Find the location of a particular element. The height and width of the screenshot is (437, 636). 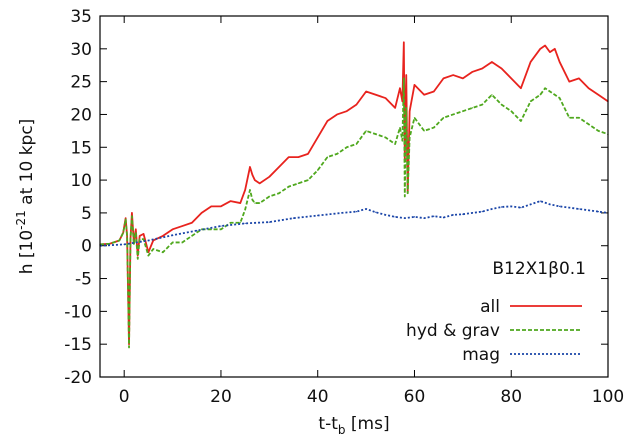

y-tick-label: 35 is located at coordinates (81, 17).